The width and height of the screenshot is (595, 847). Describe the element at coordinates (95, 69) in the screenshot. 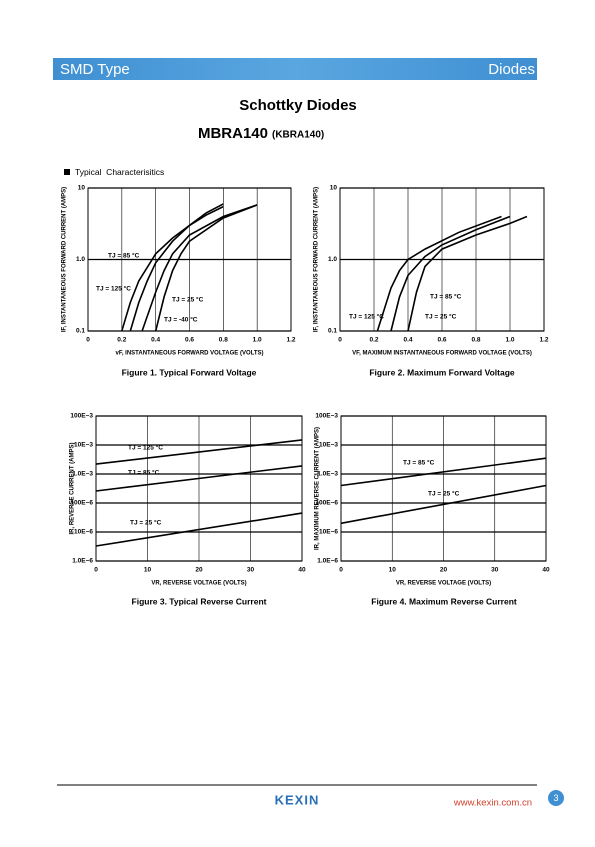

I see `header-left: SMD Type` at that location.